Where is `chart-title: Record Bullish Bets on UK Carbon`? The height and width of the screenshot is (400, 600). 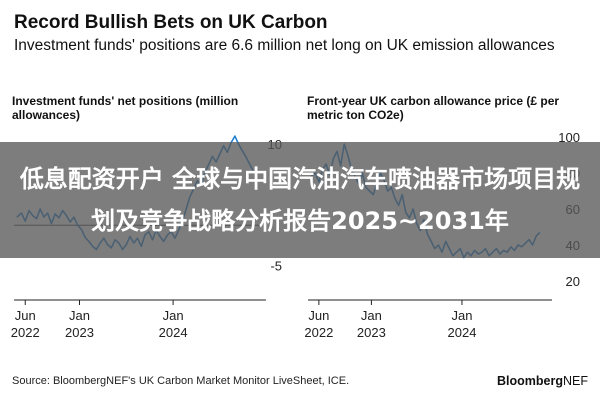 chart-title: Record Bullish Bets on UK Carbon is located at coordinates (171, 22).